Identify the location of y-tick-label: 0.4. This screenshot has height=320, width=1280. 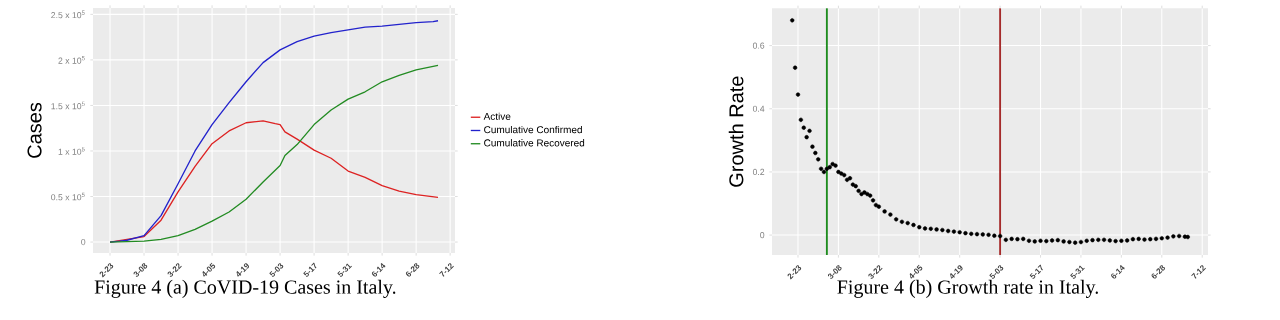
(758, 108).